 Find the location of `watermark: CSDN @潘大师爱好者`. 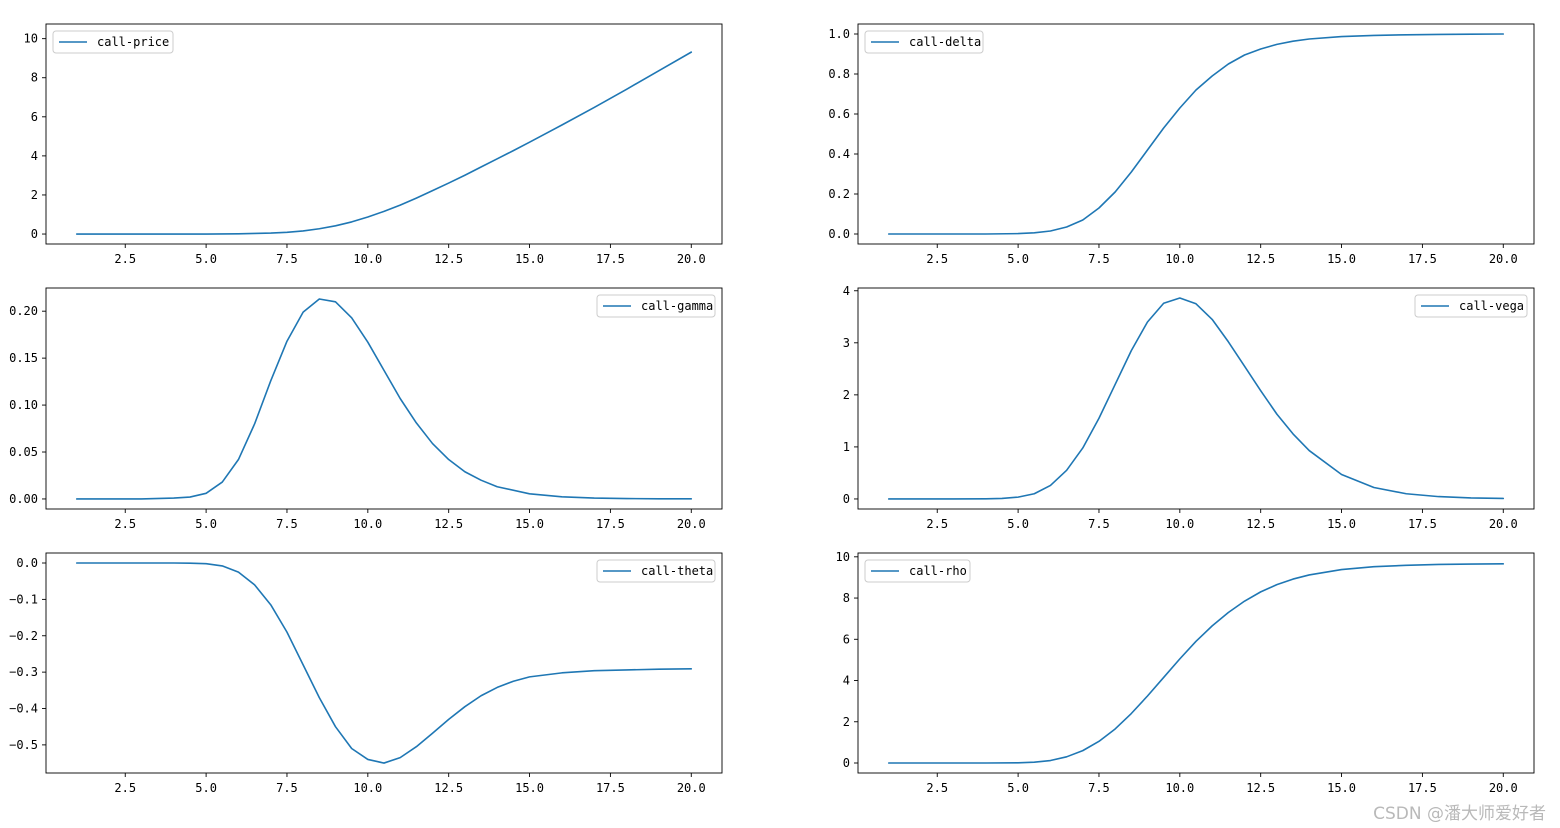

watermark: CSDN @潘大师爱好者 is located at coordinates (1459, 814).